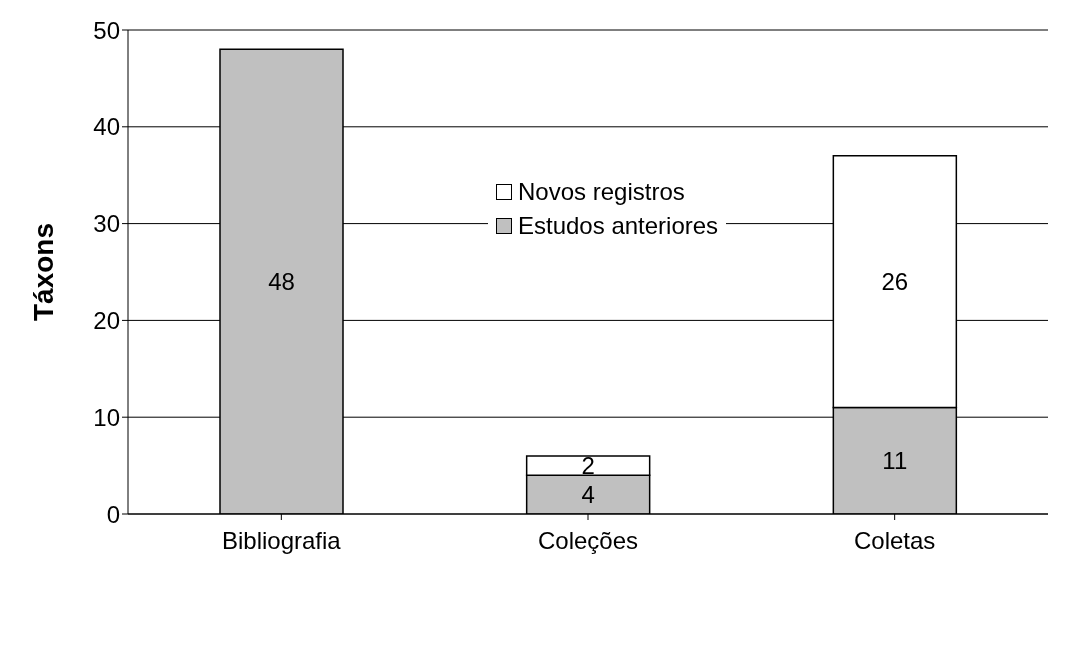  What do you see at coordinates (894, 541) in the screenshot?
I see `x-tick-label: Coletas` at bounding box center [894, 541].